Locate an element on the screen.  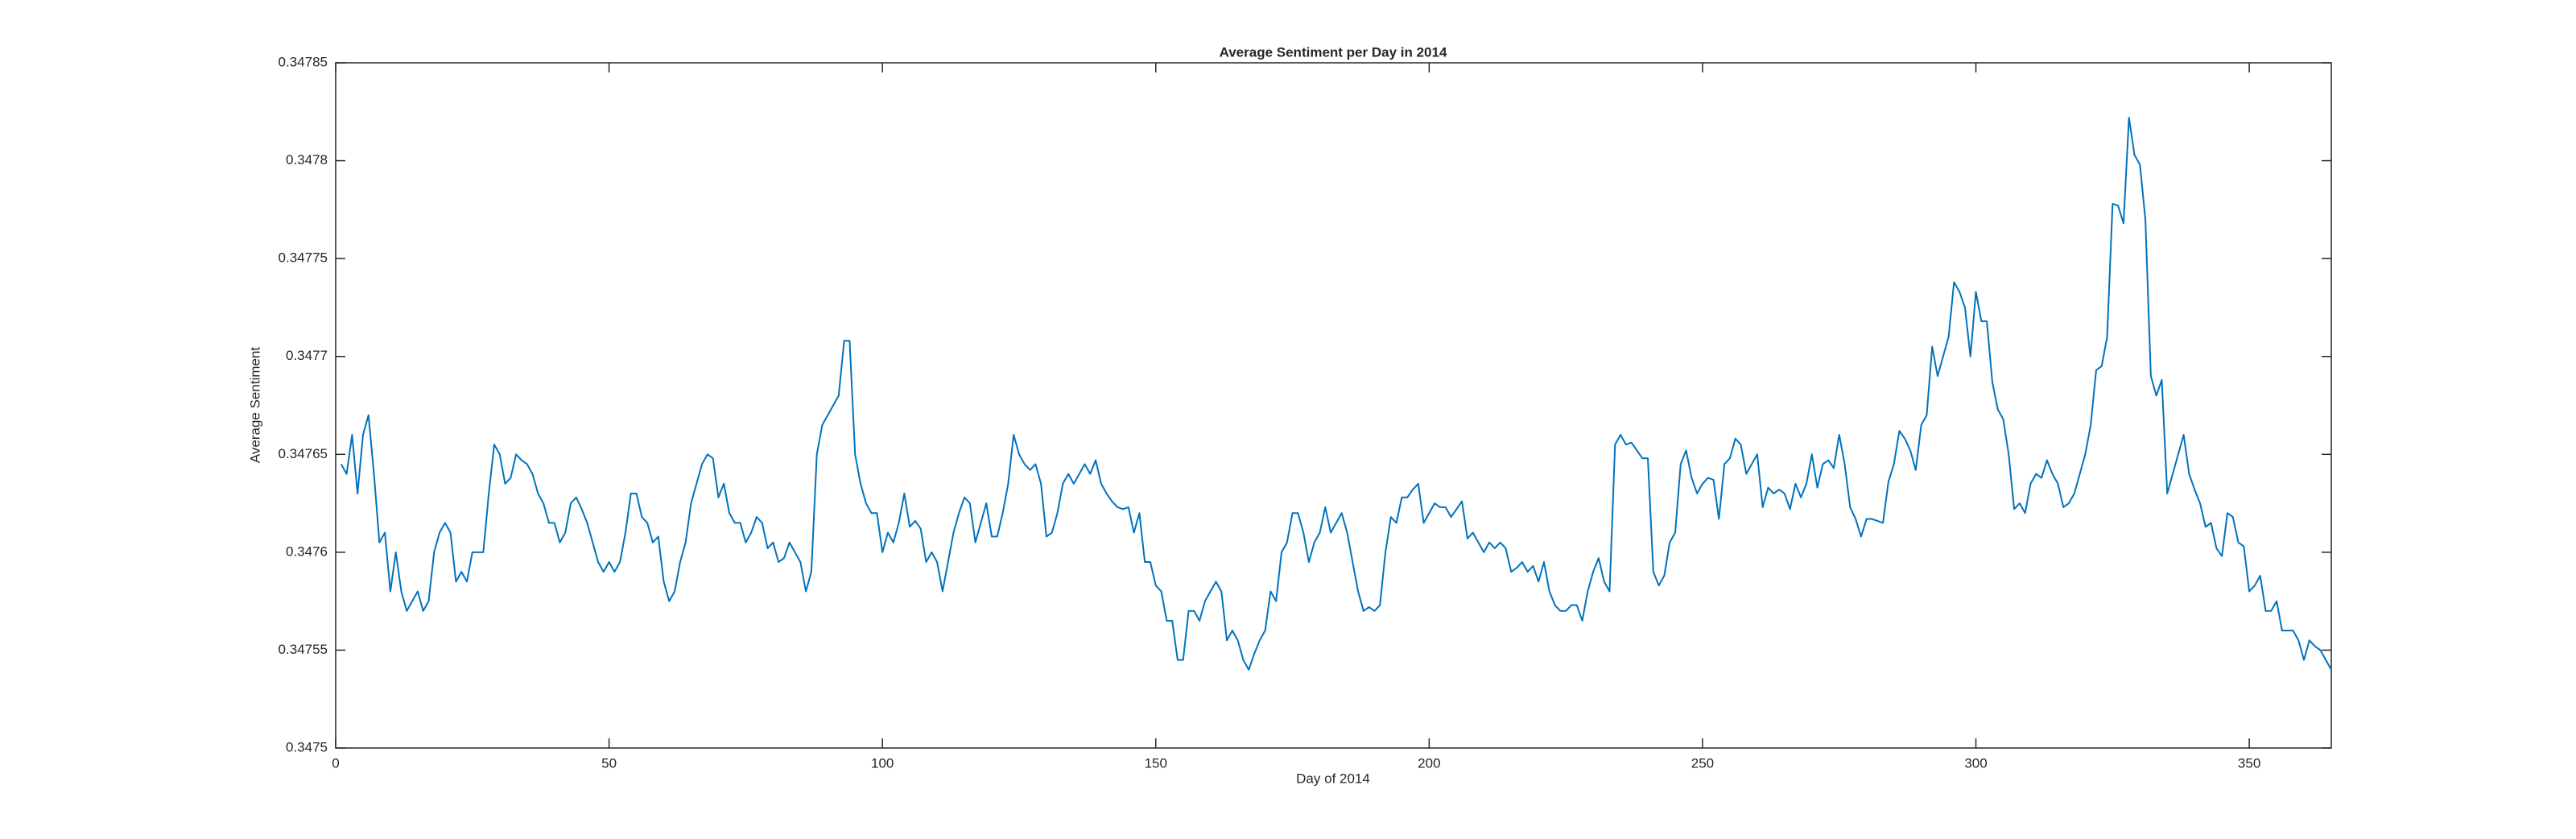
x-tick-label: 350 is located at coordinates (2249, 763).